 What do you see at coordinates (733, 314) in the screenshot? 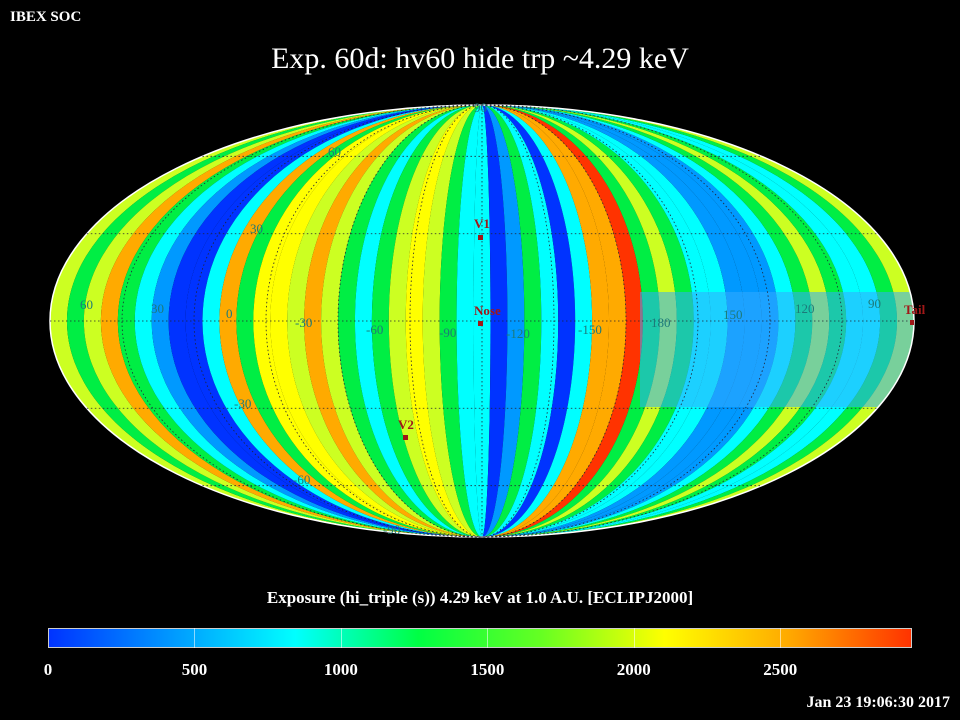
I see `lon-label: 150` at bounding box center [733, 314].